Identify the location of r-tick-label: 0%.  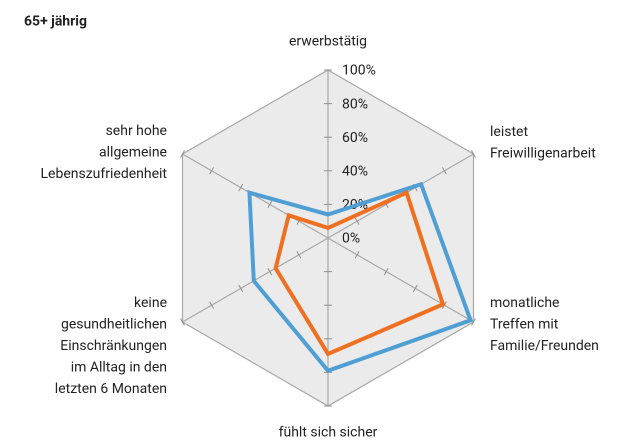
(351, 239).